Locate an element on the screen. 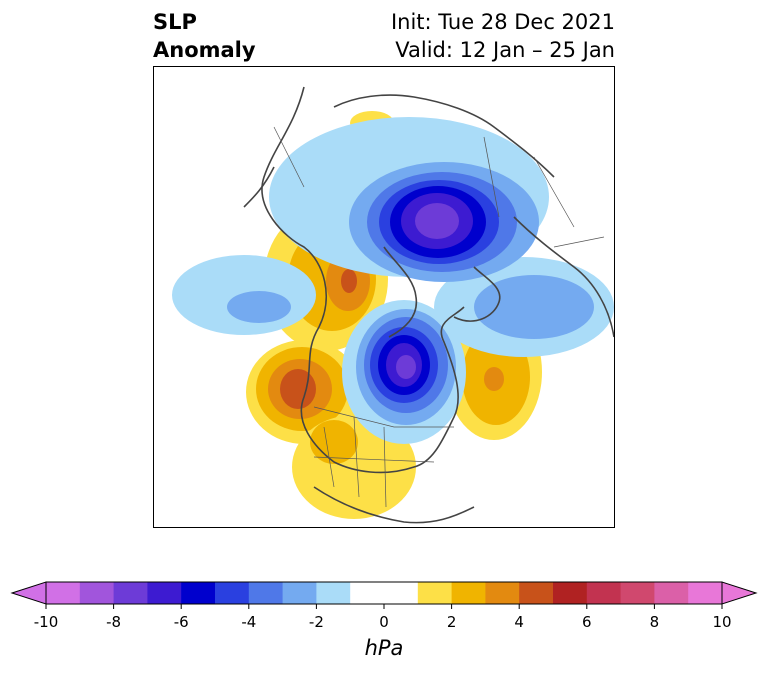 The image size is (768, 673). colorbar-tick-label: -2 is located at coordinates (316, 622).